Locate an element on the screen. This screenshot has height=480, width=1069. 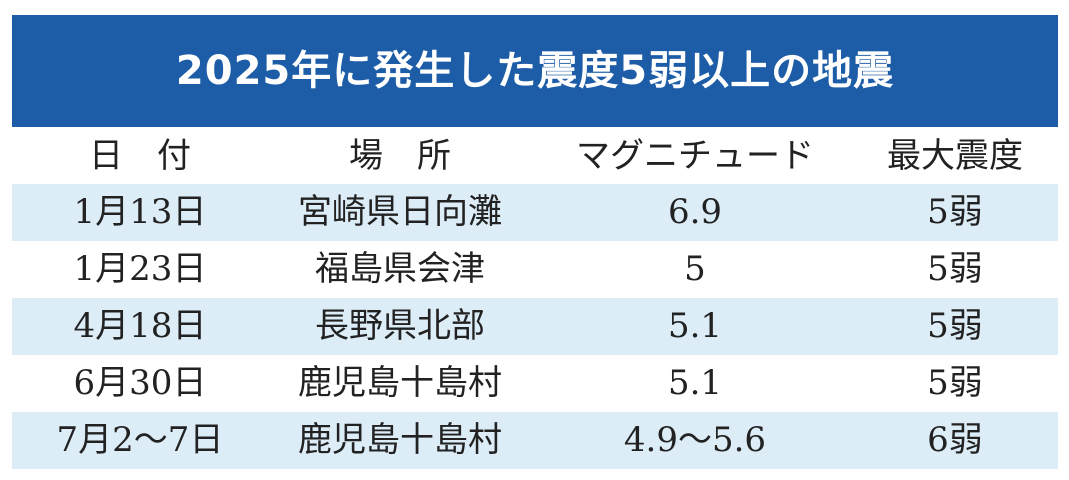
table-row: 6月30日 鹿児島十島村 5.1 5弱 is located at coordinates (535, 383).